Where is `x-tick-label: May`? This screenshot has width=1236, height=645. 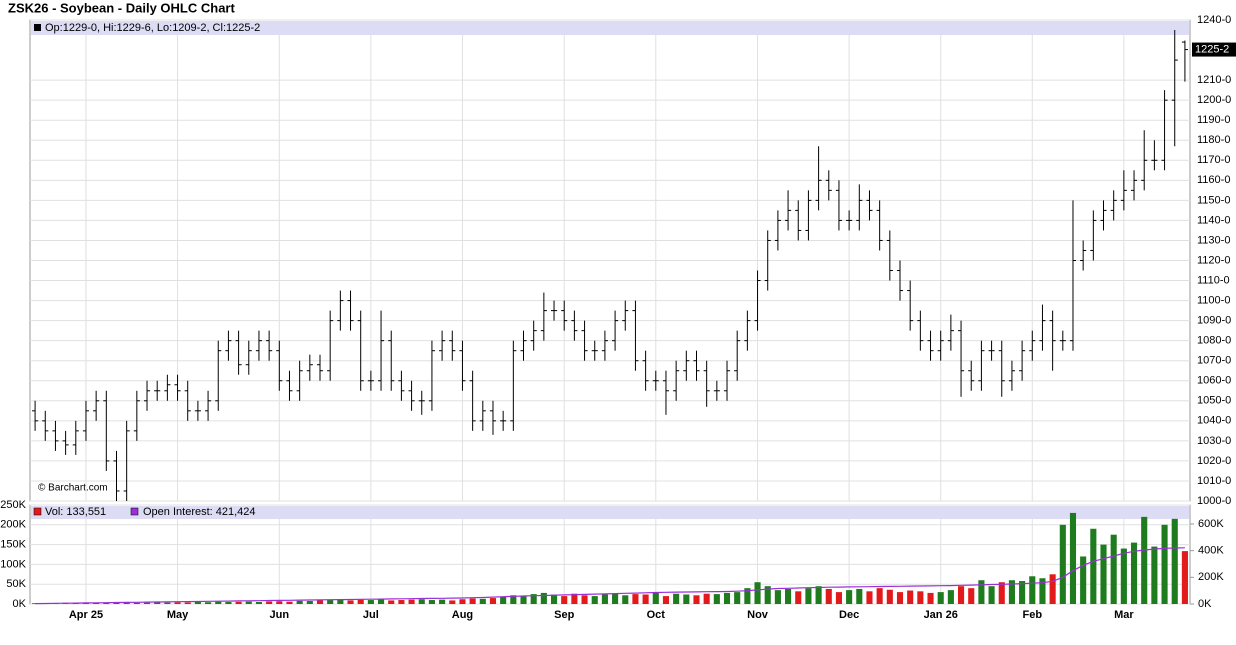
x-tick-label: May is located at coordinates (178, 615).